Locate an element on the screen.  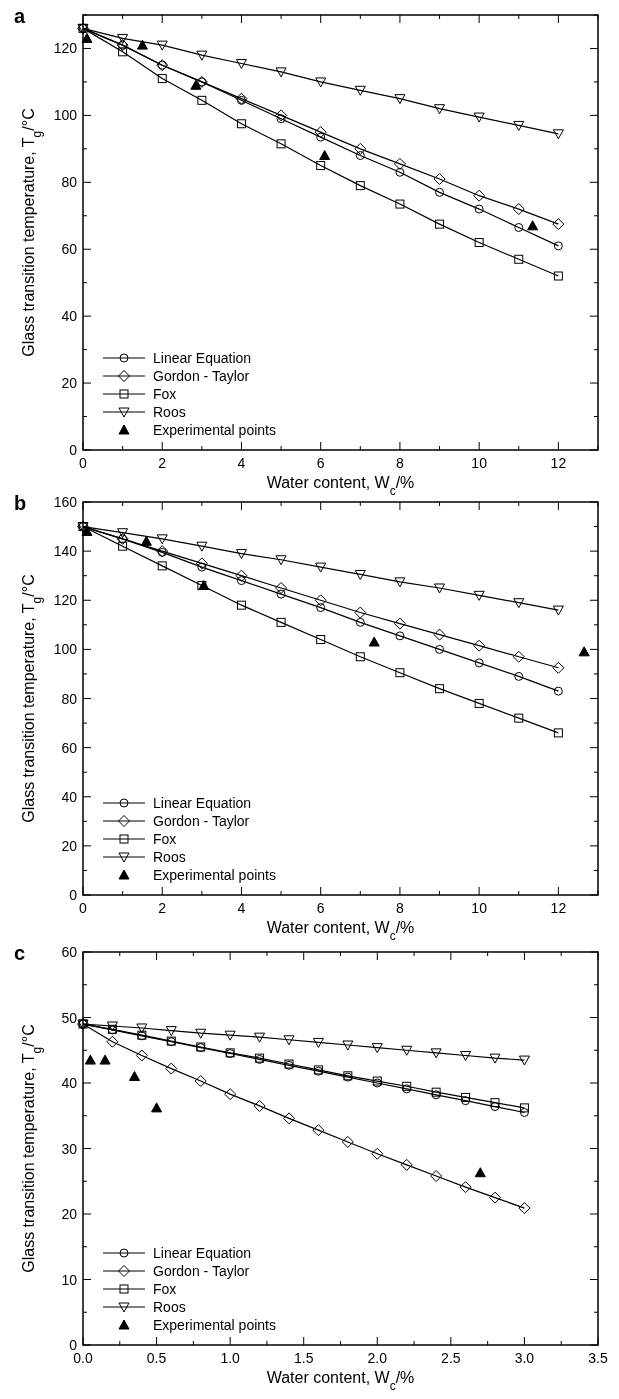
x-tick-label: 1.0 is located at coordinates (230, 1358).